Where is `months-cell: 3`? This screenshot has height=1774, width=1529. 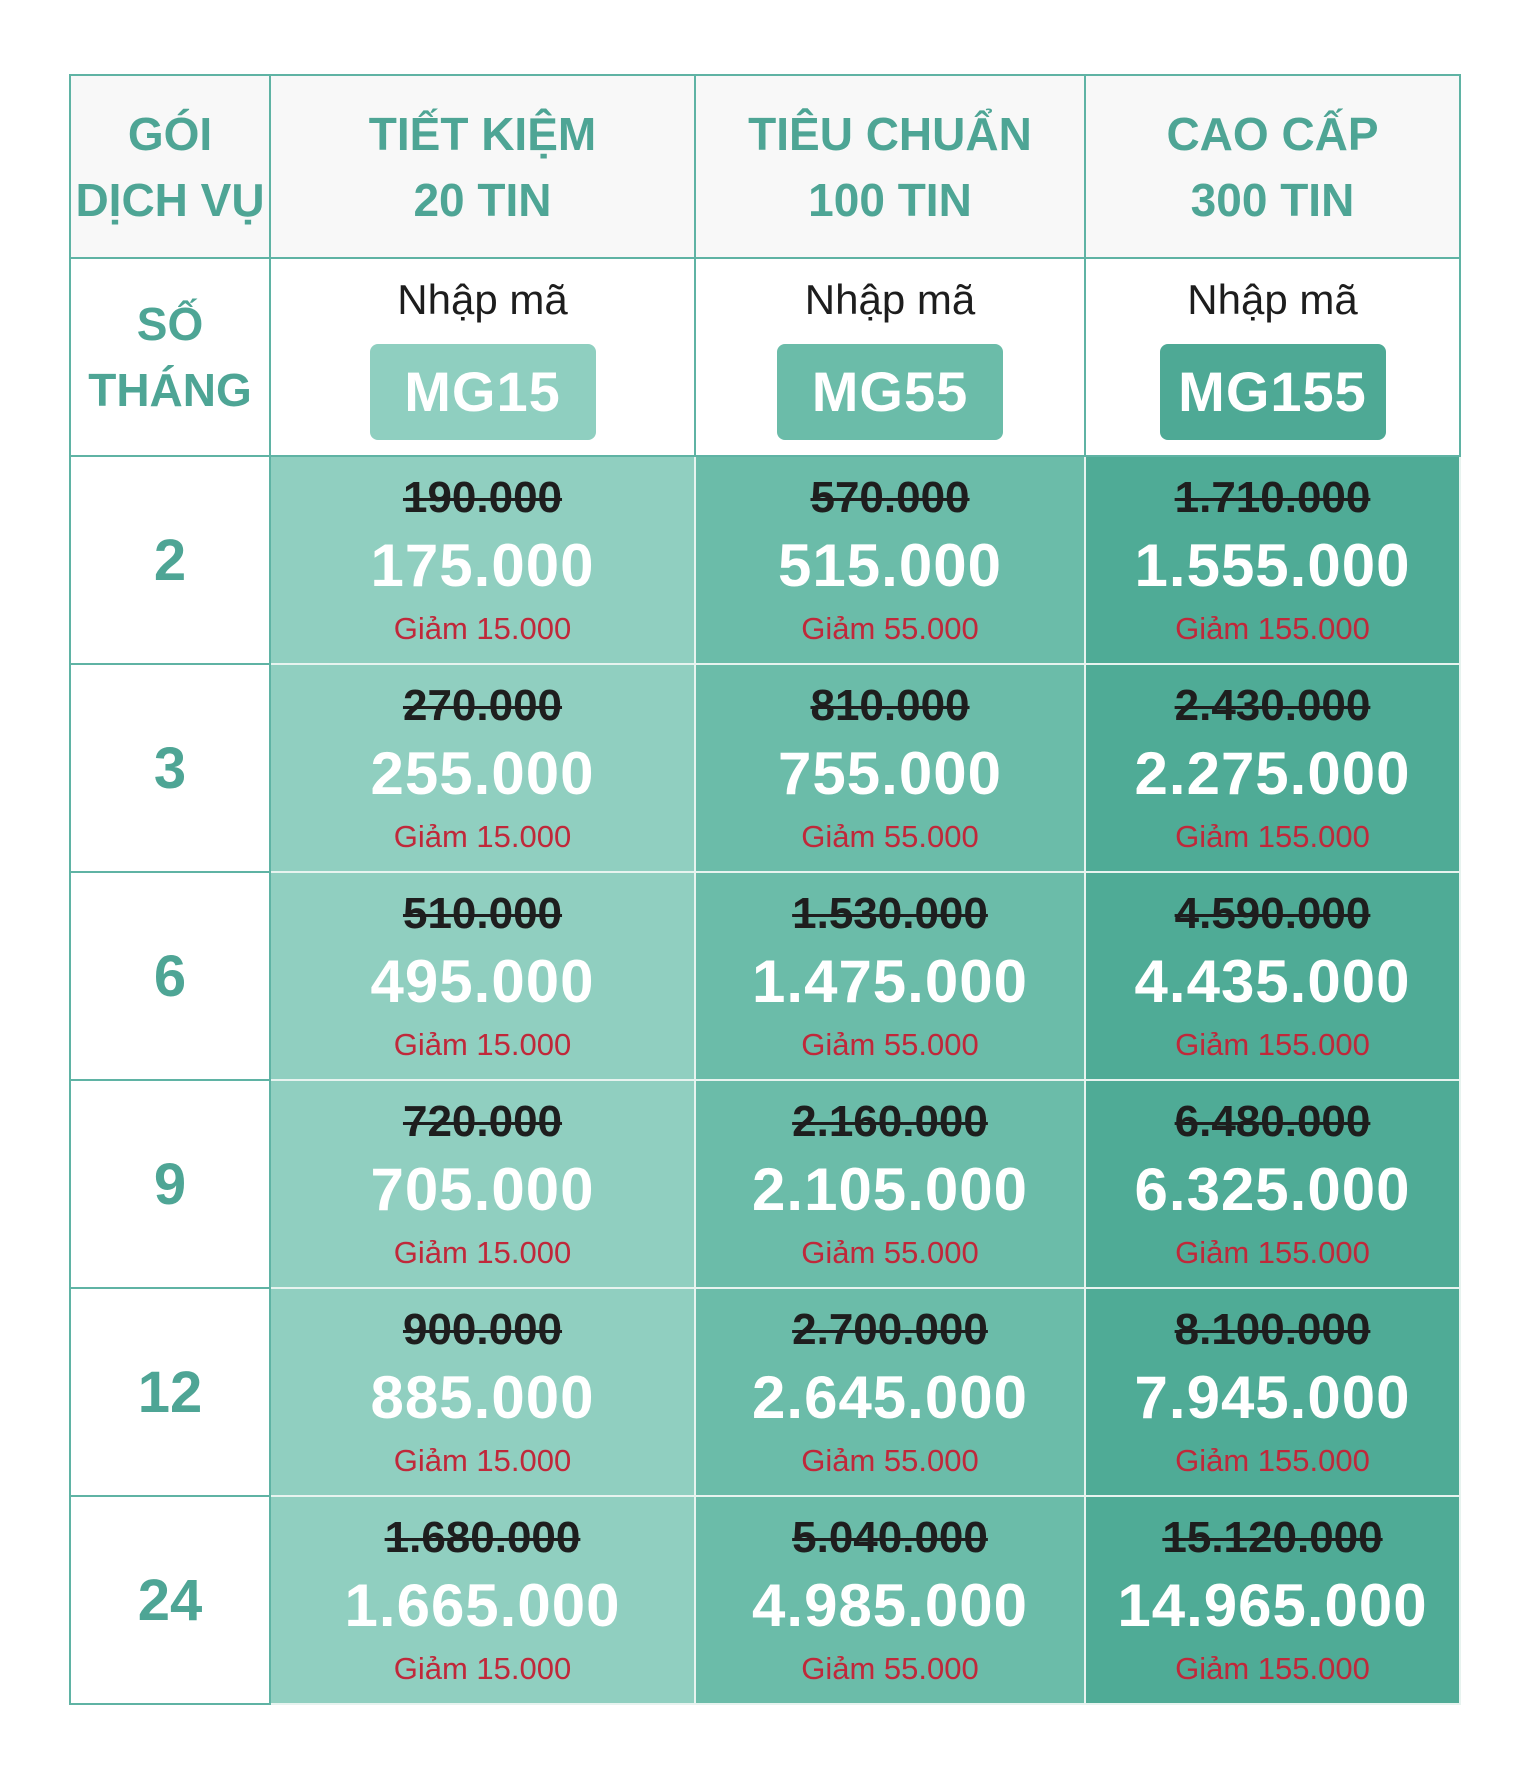
months-cell: 3 is located at coordinates (170, 768).